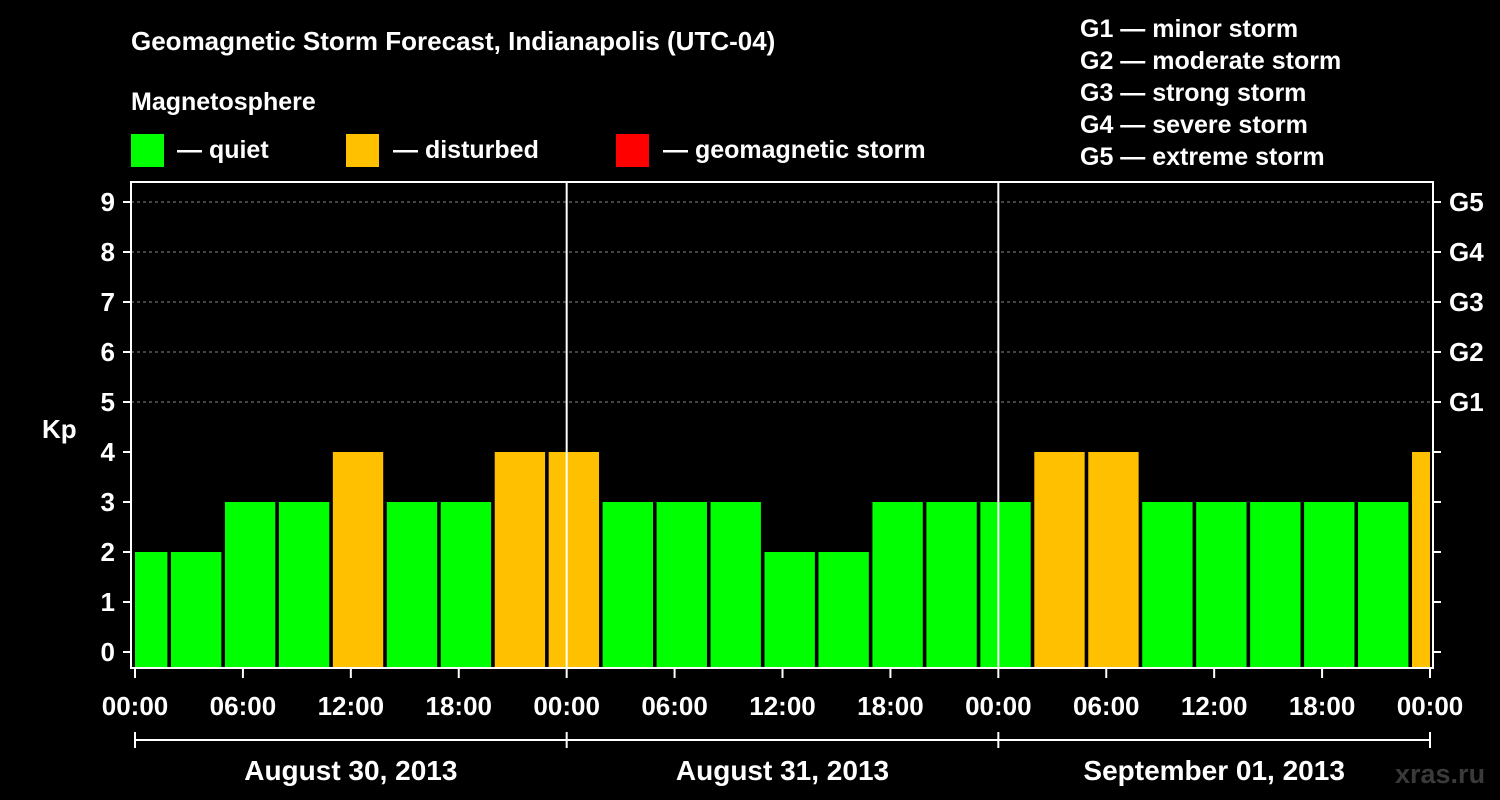 This screenshot has width=1500, height=800. What do you see at coordinates (1202, 157) in the screenshot?
I see `storm-scale-g5: G5 — extreme storm` at bounding box center [1202, 157].